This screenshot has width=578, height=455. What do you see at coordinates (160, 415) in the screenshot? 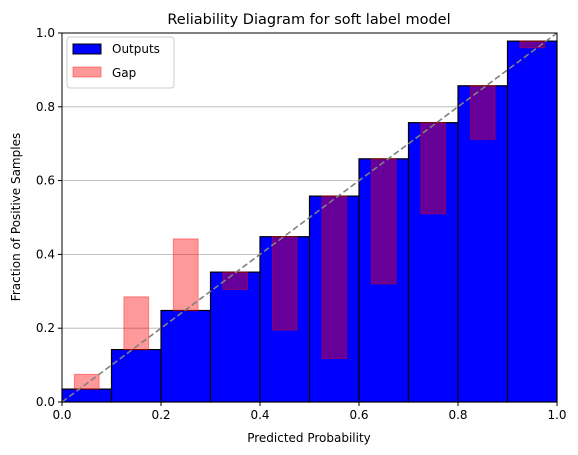
I see `x-tick-label: 0.2` at bounding box center [160, 415].